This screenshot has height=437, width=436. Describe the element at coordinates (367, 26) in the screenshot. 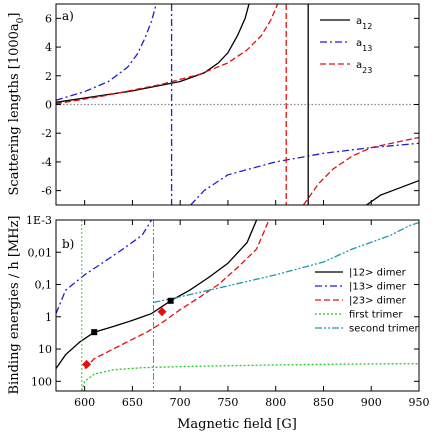

I see `legend-subscript: 12` at that location.